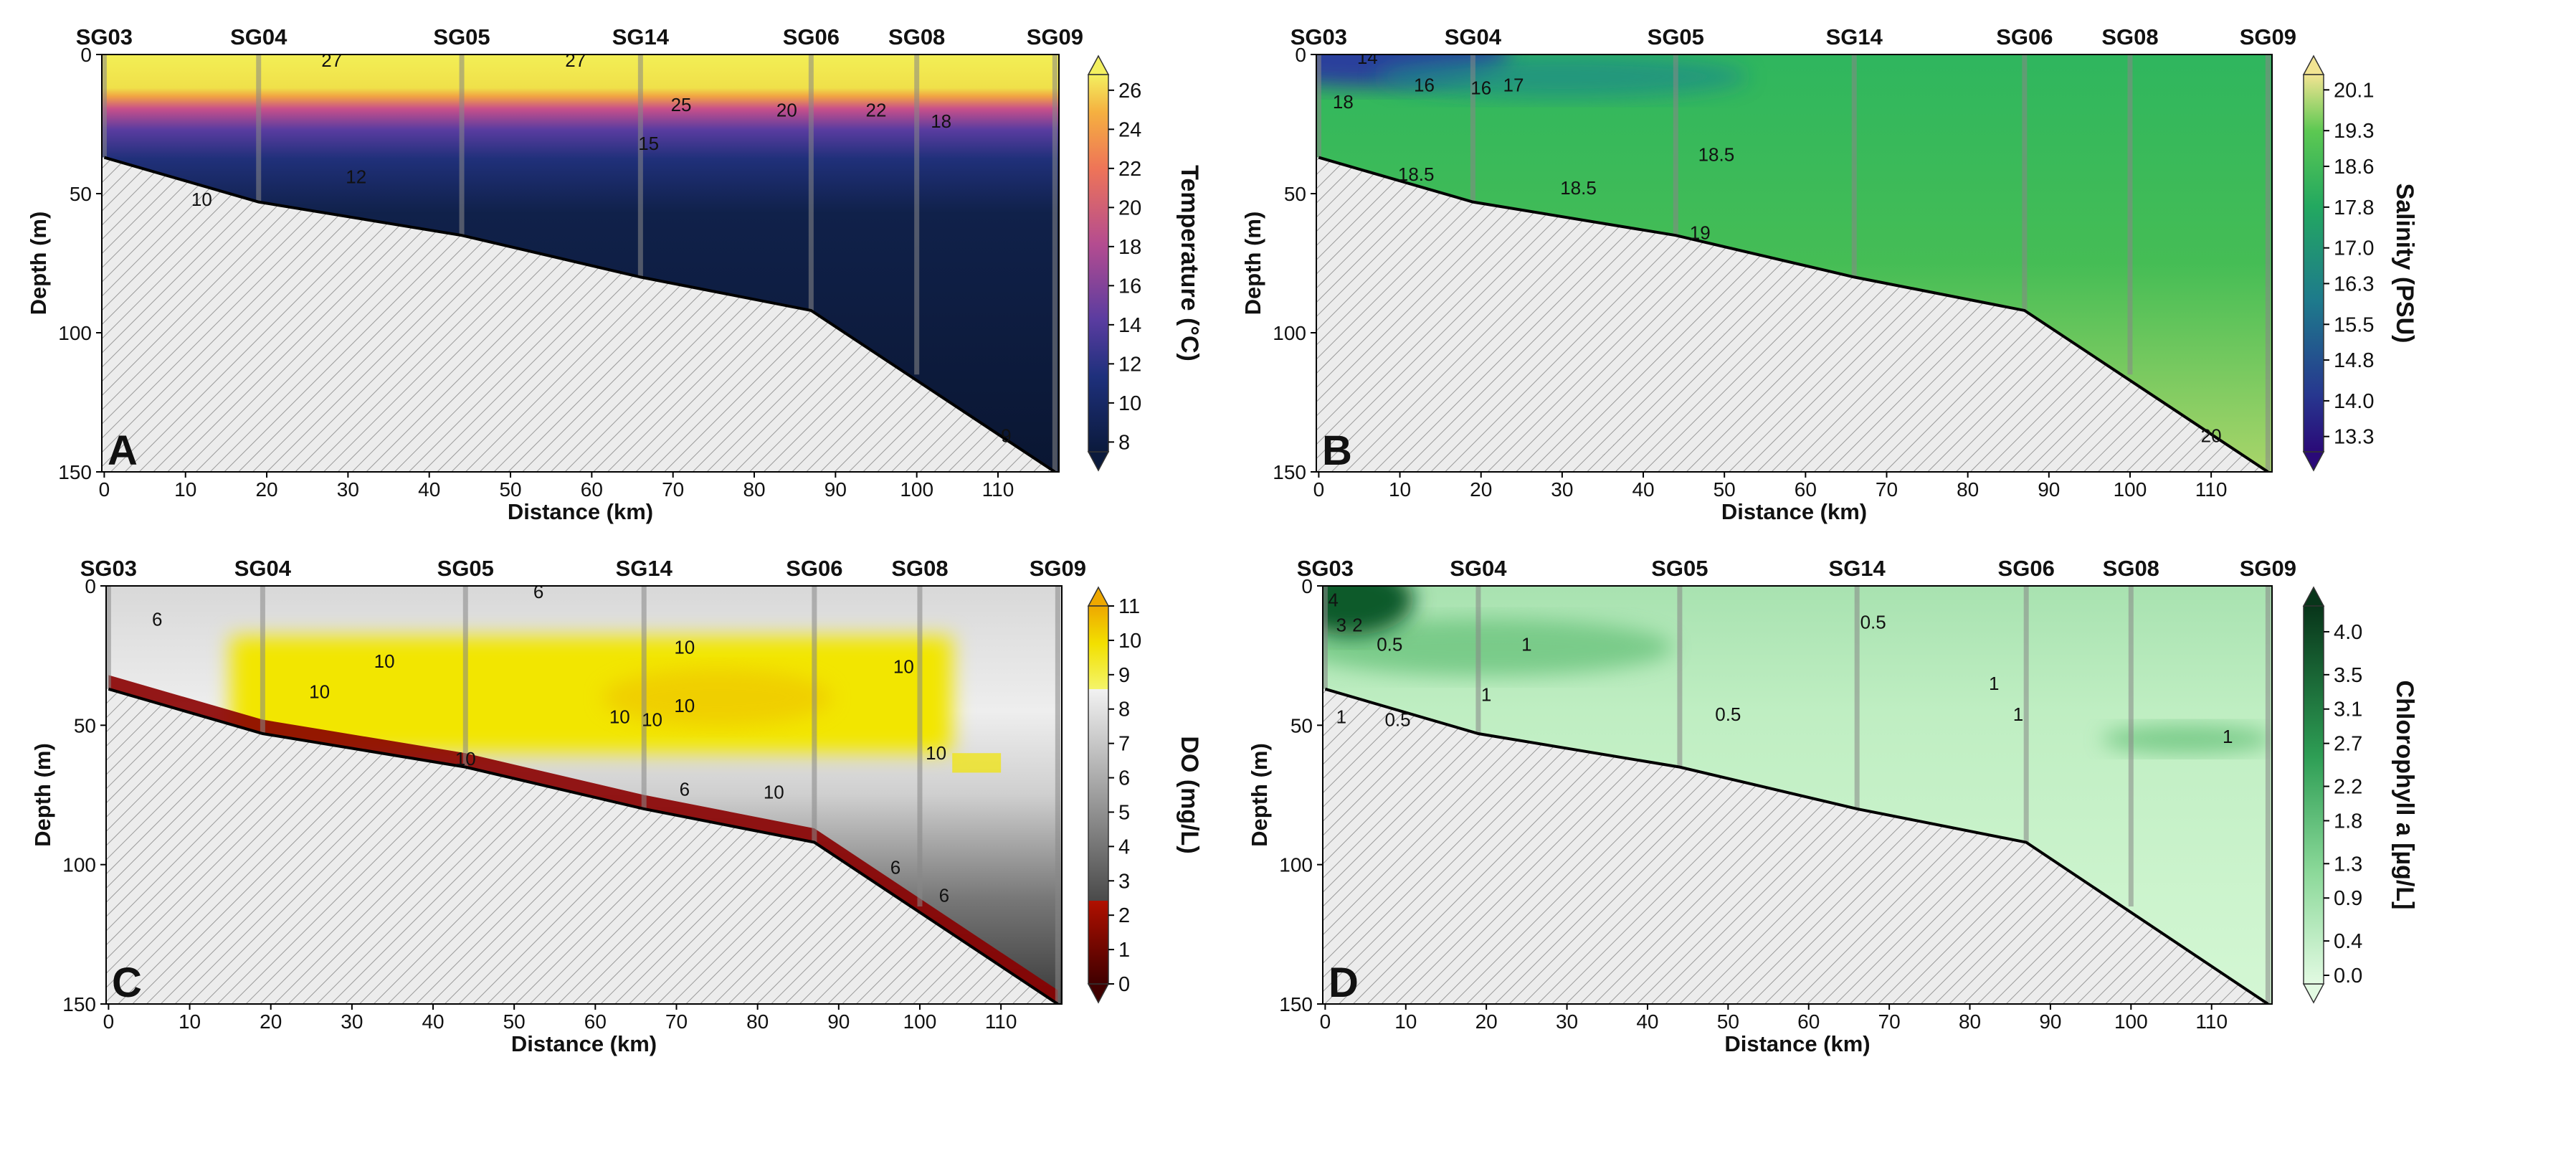 This screenshot has width=2576, height=1151. I want to click on colorbar: 8 10 12 14 16 18 20 22 24 26 Temperature (°C), so click(1145, 263).